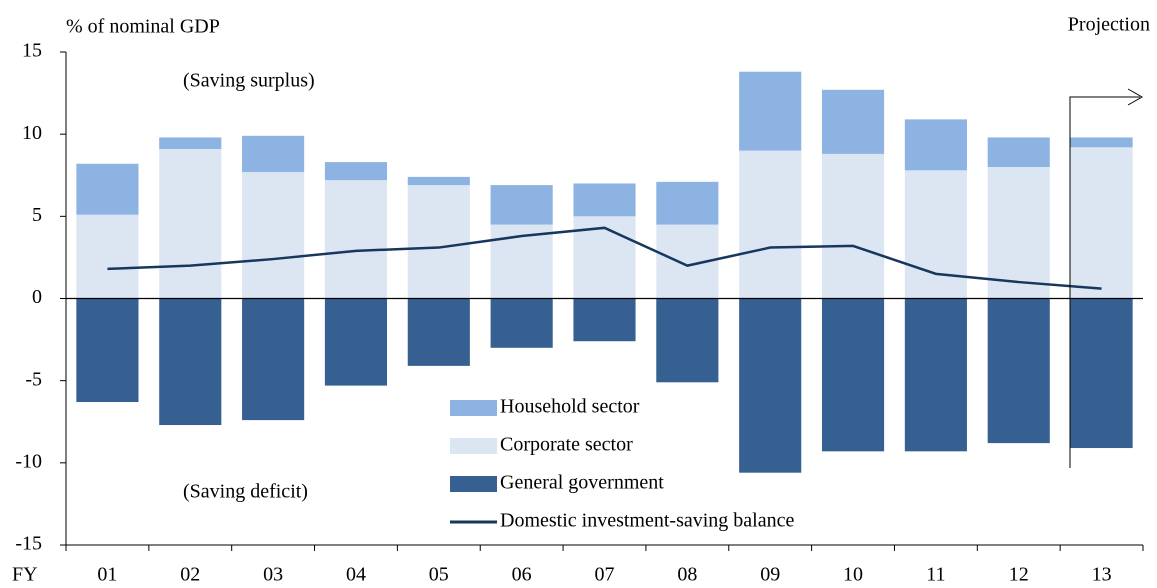 The image size is (1157, 588). I want to click on x-tick-label: 01, so click(107, 575).